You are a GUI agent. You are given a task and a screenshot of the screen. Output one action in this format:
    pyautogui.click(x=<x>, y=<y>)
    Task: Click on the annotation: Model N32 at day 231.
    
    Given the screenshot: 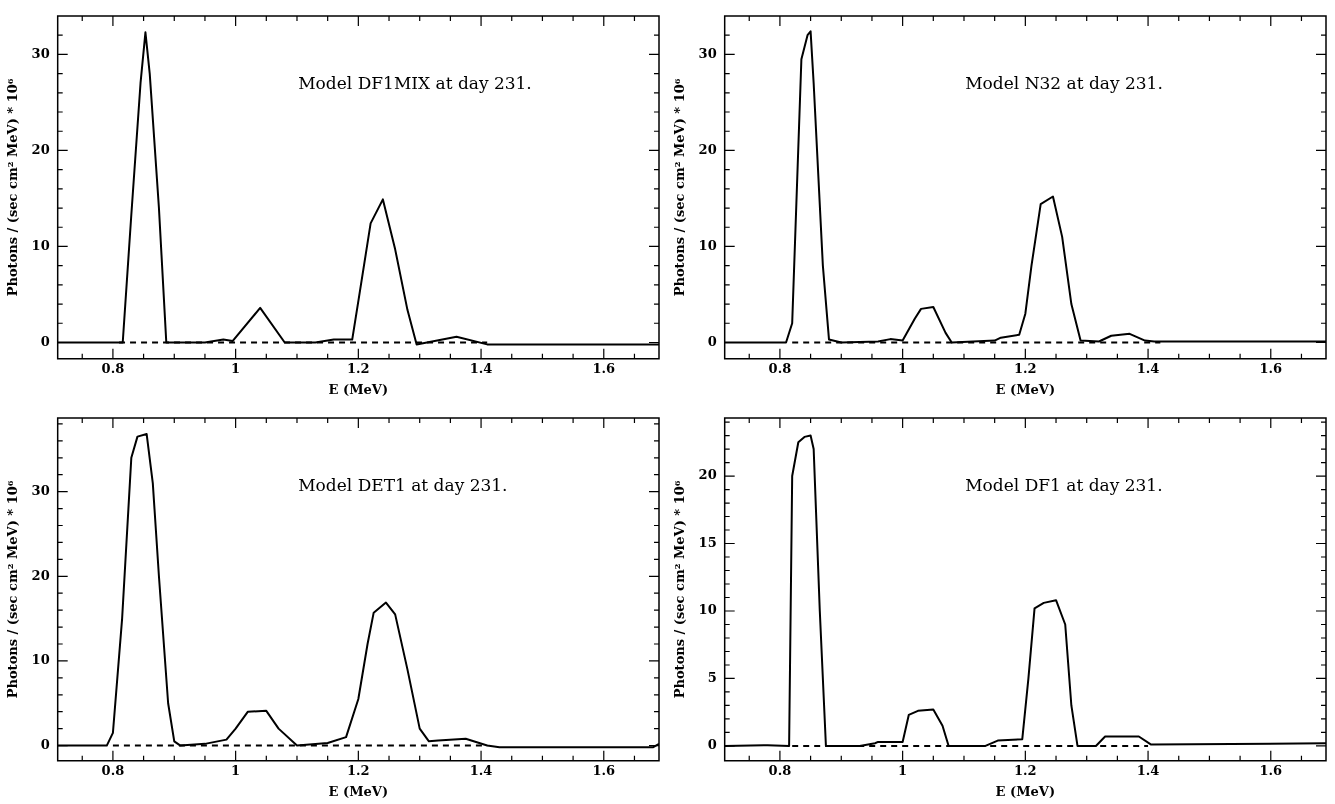 What is the action you would take?
    pyautogui.click(x=1064, y=82)
    